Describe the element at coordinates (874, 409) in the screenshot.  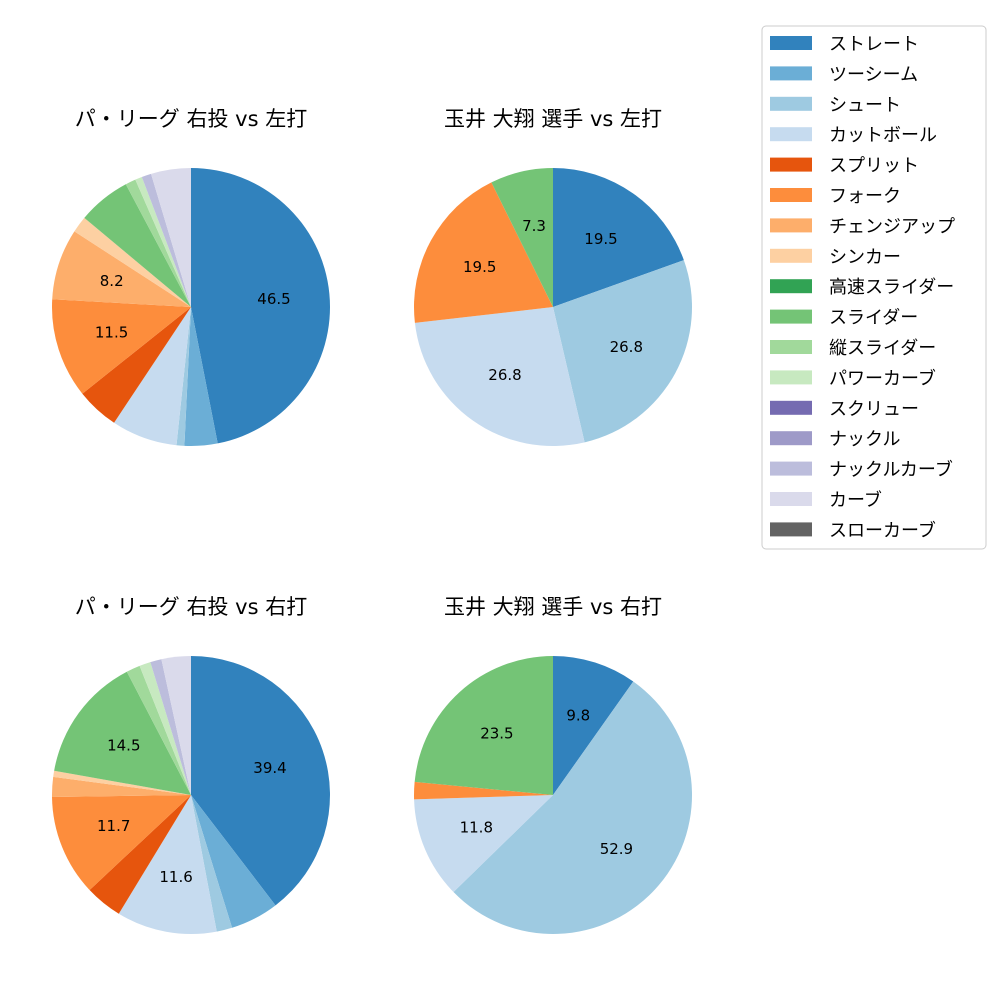
I see `legend-label: スクリュー` at that location.